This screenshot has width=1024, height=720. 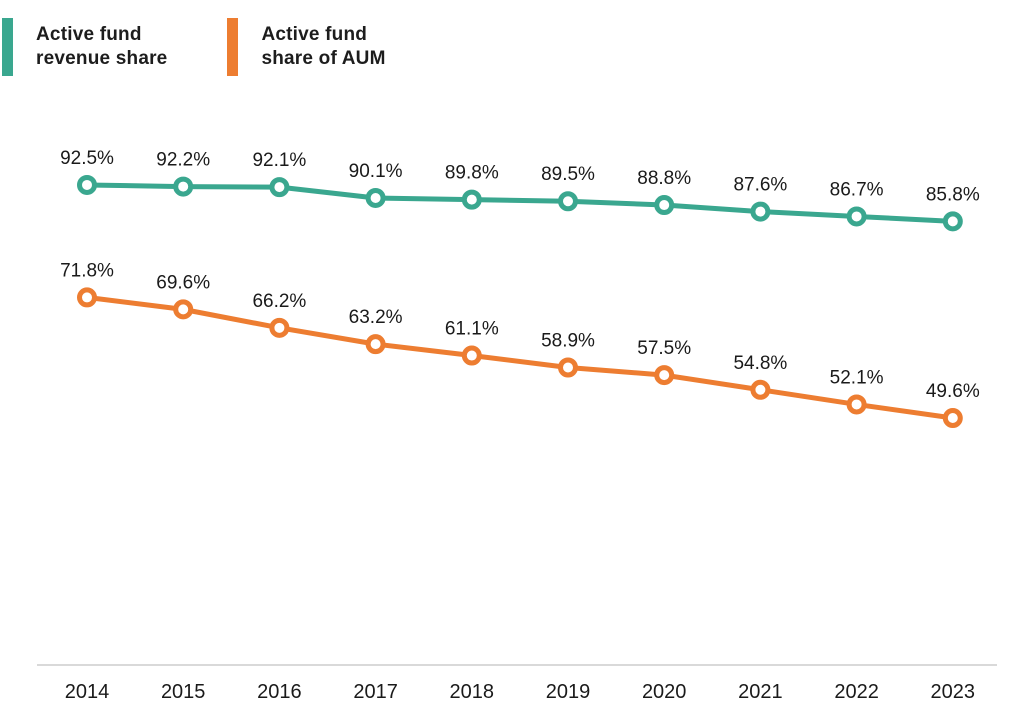 What do you see at coordinates (472, 329) in the screenshot?
I see `data-point-label: 61.1%` at bounding box center [472, 329].